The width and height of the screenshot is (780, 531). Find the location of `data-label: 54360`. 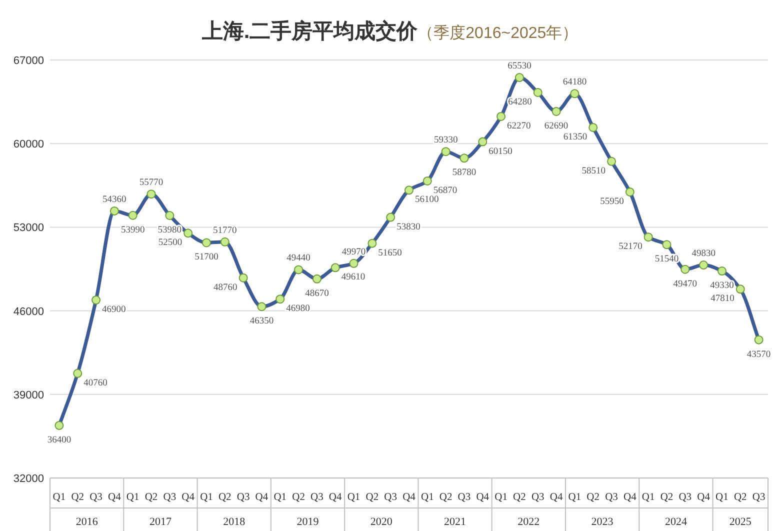

data-label: 54360 is located at coordinates (114, 199).